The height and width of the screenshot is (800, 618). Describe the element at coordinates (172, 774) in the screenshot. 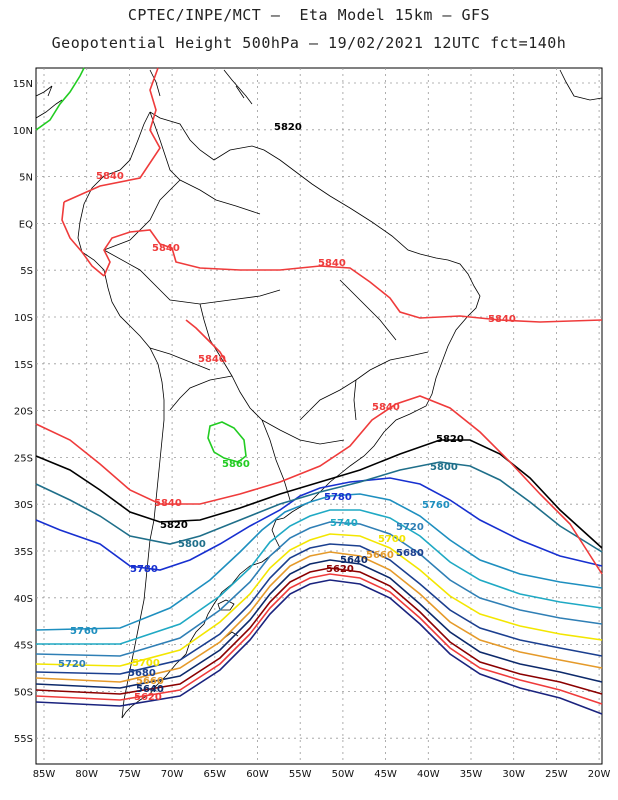

I see `lon-label: 70W` at that location.